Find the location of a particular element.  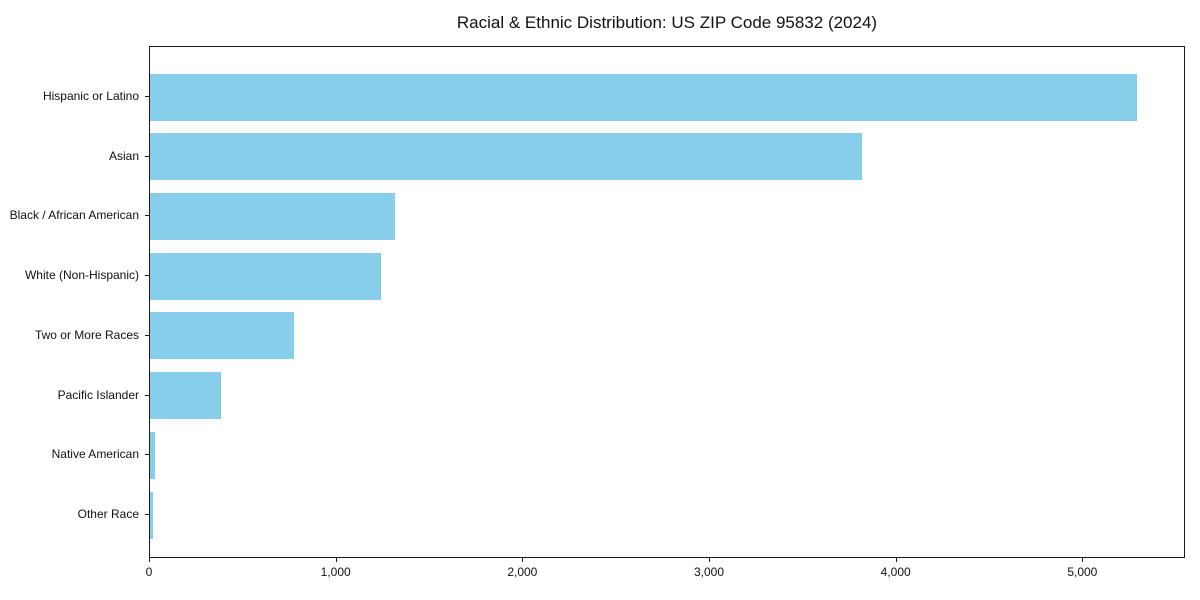

category-label: Black / African American is located at coordinates (74, 215).